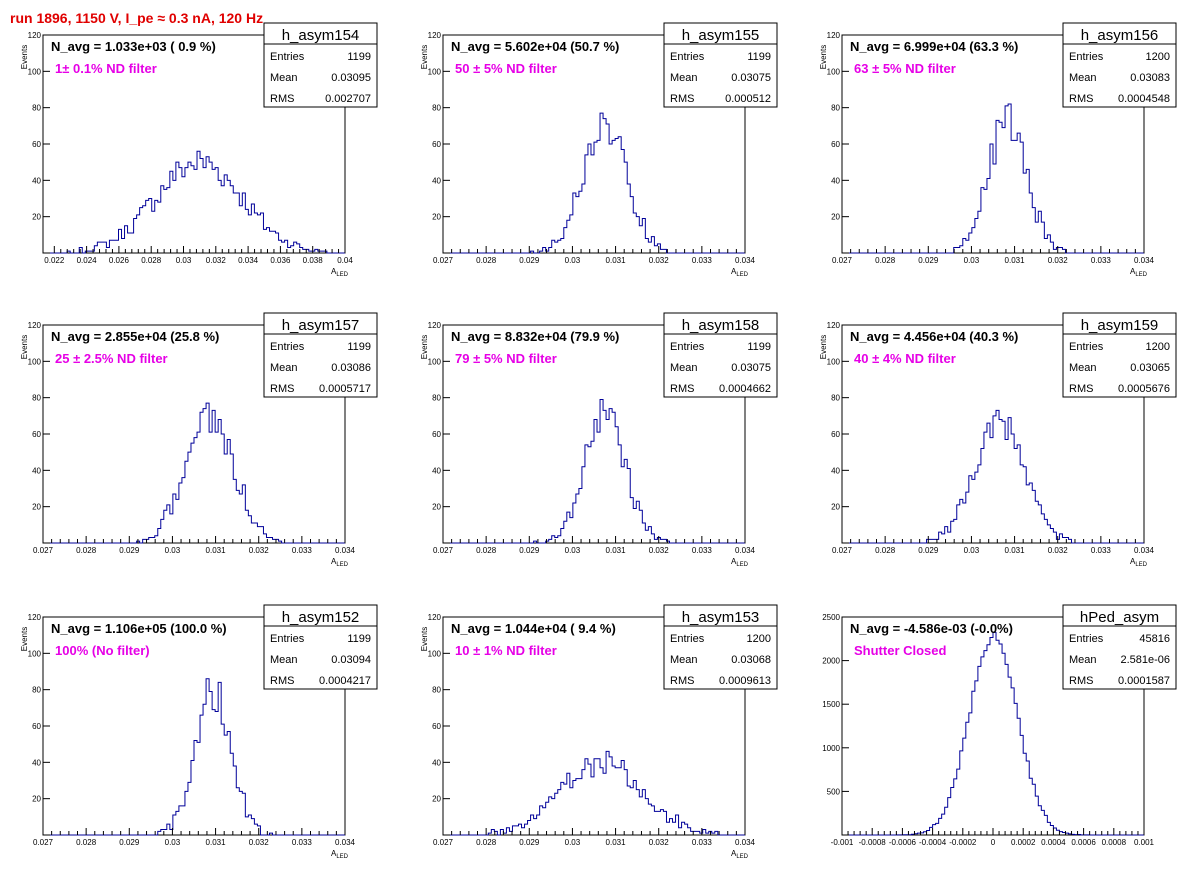 This screenshot has width=1196, height=872. What do you see at coordinates (345, 260) in the screenshot?
I see `x-tick-label: 0.04` at bounding box center [345, 260].